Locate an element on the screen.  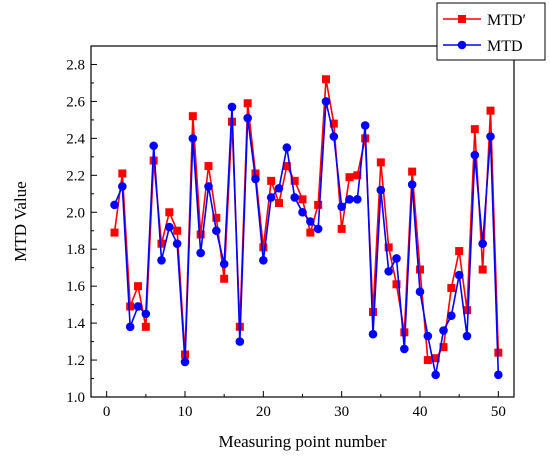
legend-label: MTD is located at coordinates (505, 46).